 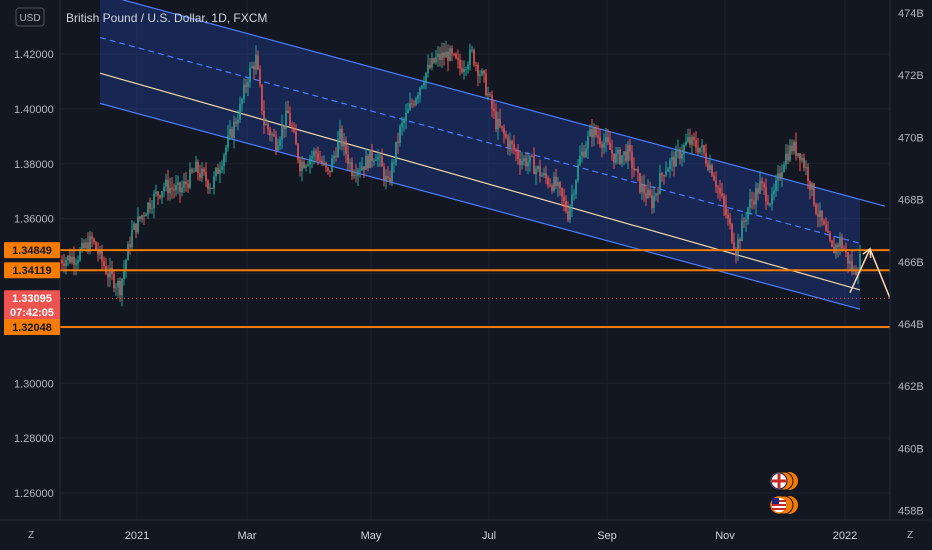 What do you see at coordinates (34, 165) in the screenshot?
I see `left-axis-tick-label: 1.38000` at bounding box center [34, 165].